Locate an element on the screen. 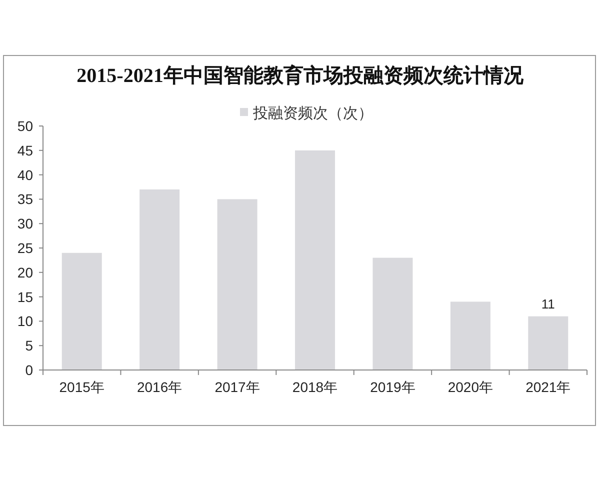 The height and width of the screenshot is (480, 600). y-tick-label: 20 is located at coordinates (25, 272).